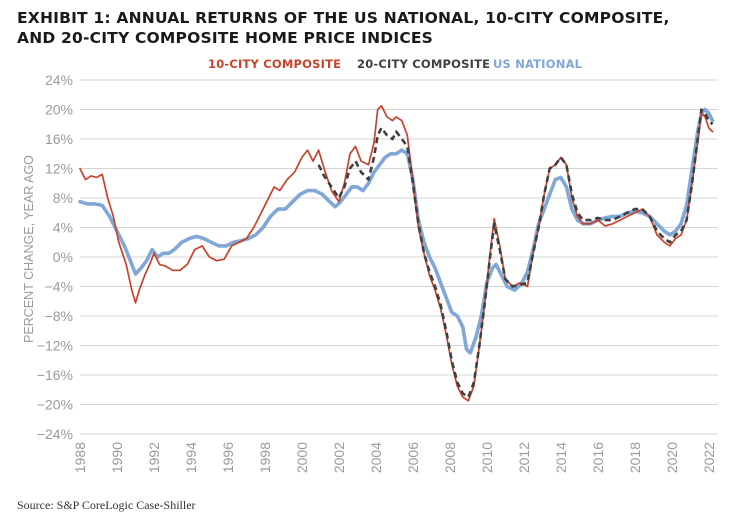  Describe the element at coordinates (63, 257) in the screenshot. I see `y-tick-label: 0%` at that location.